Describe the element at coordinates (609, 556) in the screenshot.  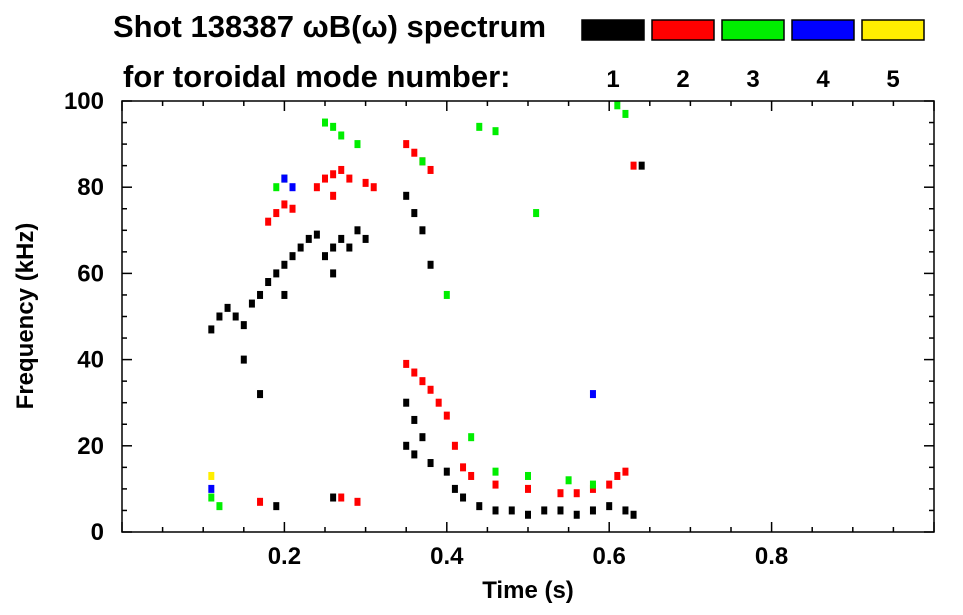
I see `x-tick-label-2: 0.6` at that location.